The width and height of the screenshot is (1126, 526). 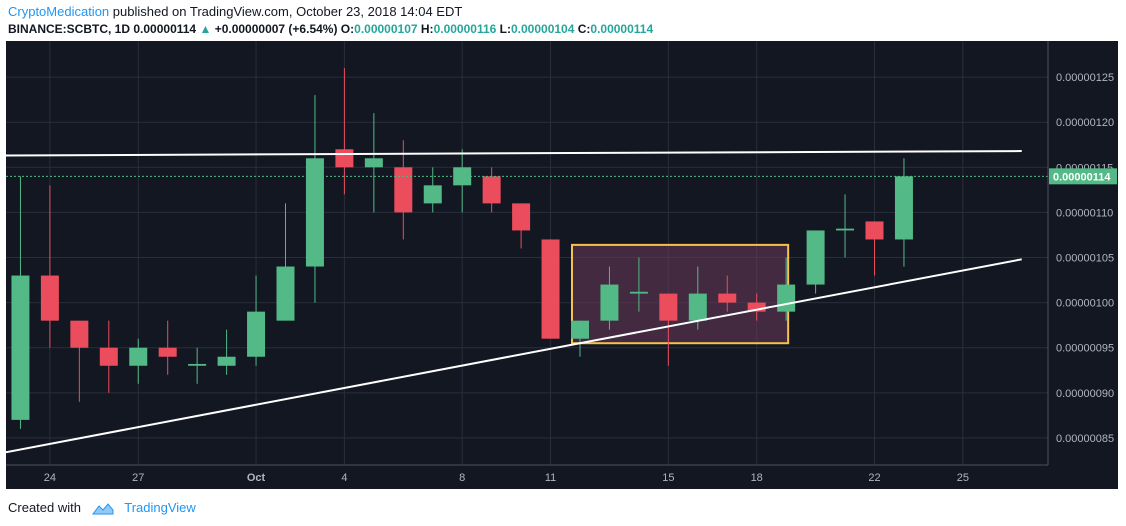 I want to click on high-label: H:, so click(x=427, y=29).